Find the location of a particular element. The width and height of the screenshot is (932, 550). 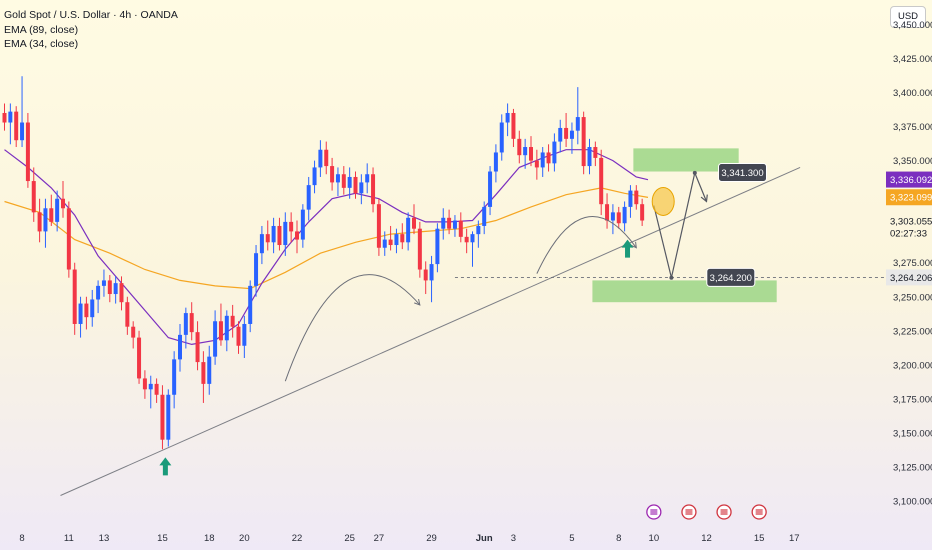

legend-ema-89: EMA (89, close) is located at coordinates (41, 29).